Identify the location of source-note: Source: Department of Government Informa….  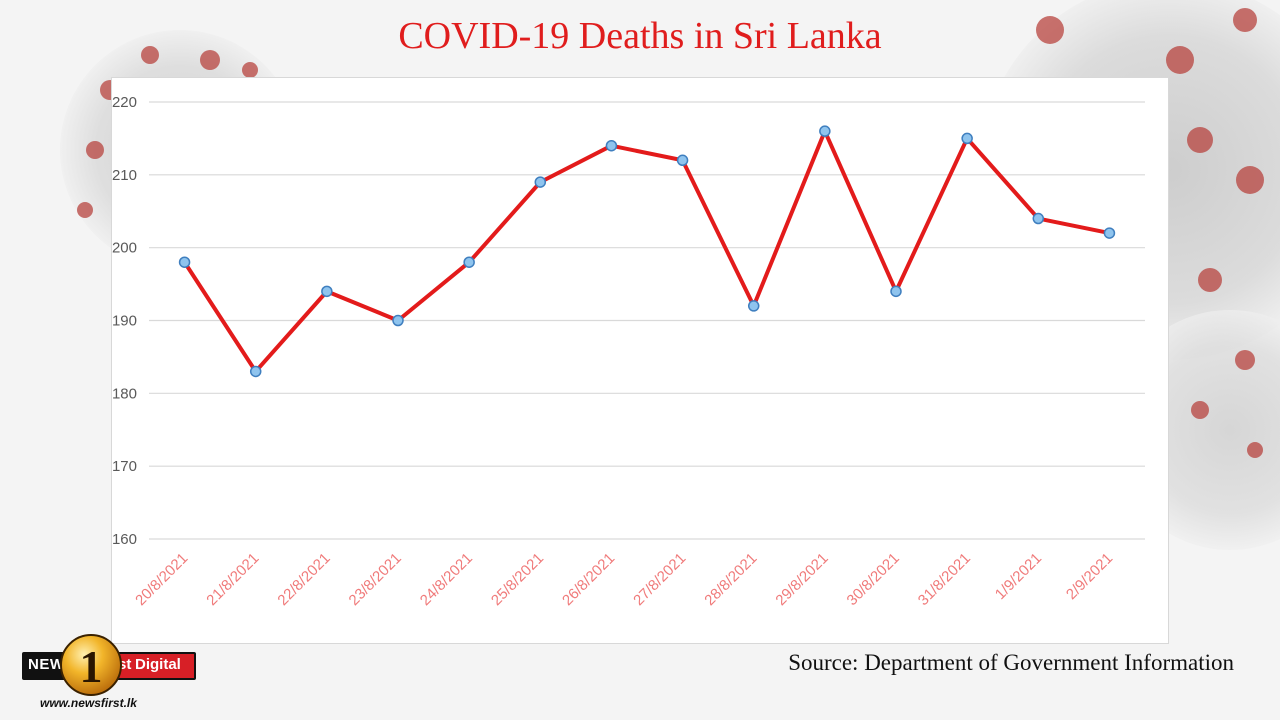
(1011, 662).